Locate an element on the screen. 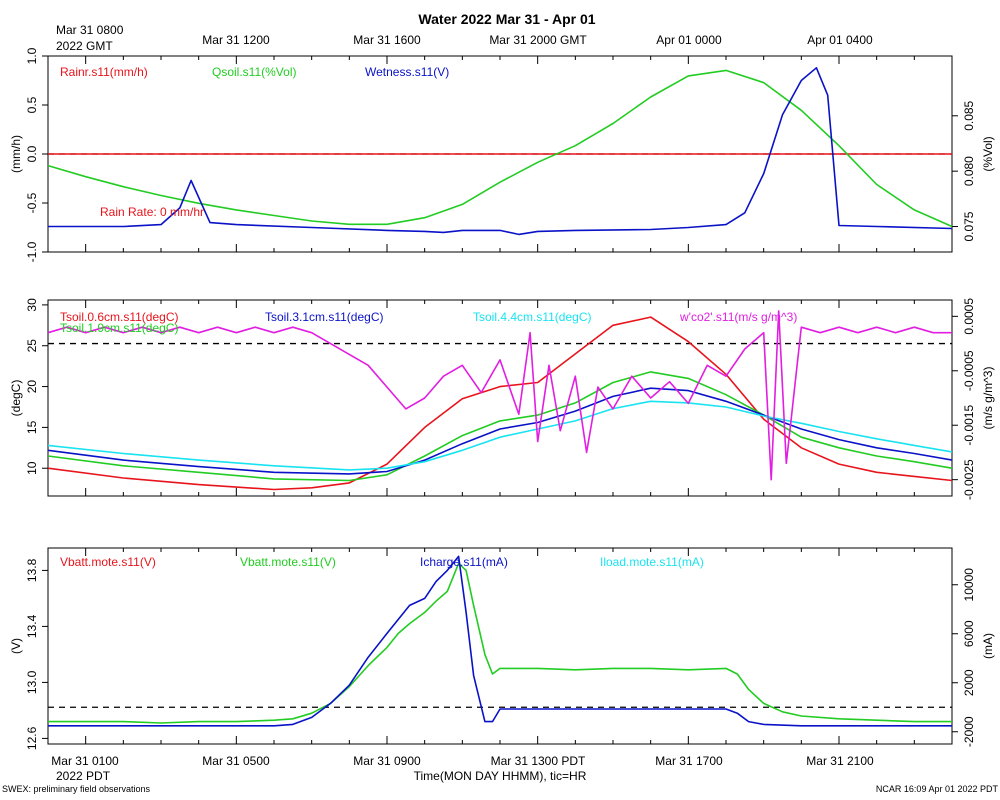 This screenshot has width=1000, height=800. figure-title: Water 2022 Mar 31 - Apr 01 is located at coordinates (506, 19).